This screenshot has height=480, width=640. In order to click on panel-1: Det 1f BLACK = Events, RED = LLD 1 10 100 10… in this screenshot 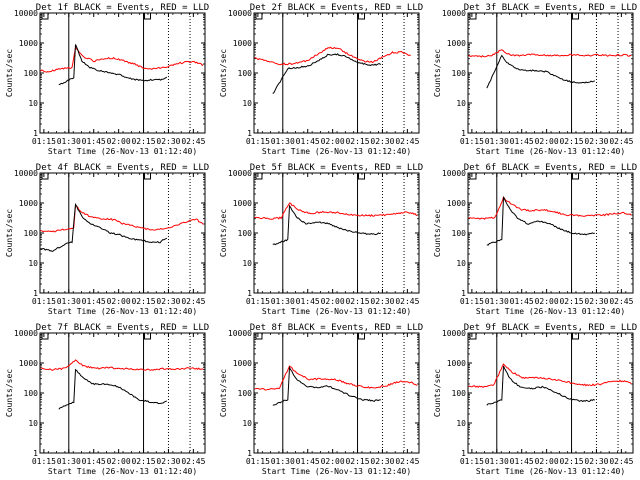, I will do `click(107, 79)`.